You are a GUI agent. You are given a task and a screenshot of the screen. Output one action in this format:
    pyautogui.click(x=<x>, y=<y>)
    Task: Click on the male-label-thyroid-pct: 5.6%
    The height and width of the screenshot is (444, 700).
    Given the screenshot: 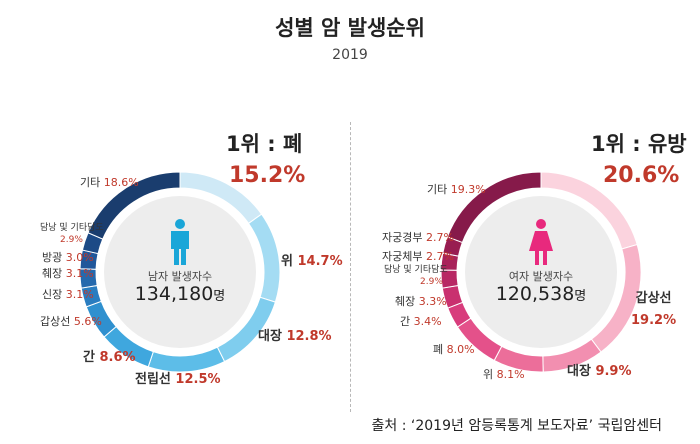 What is the action you would take?
    pyautogui.click(x=87, y=321)
    